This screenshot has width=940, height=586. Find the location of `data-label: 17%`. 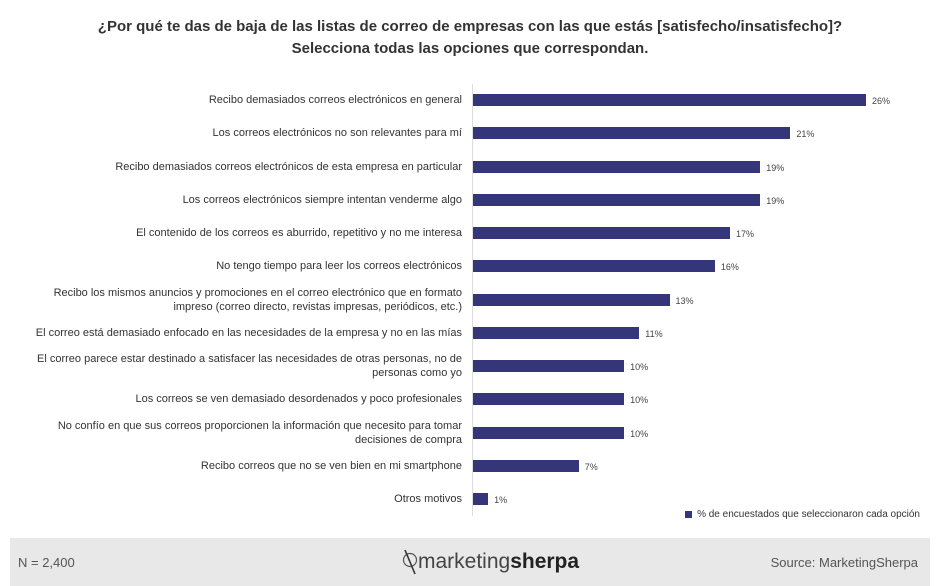

data-label: 17% is located at coordinates (744, 234).